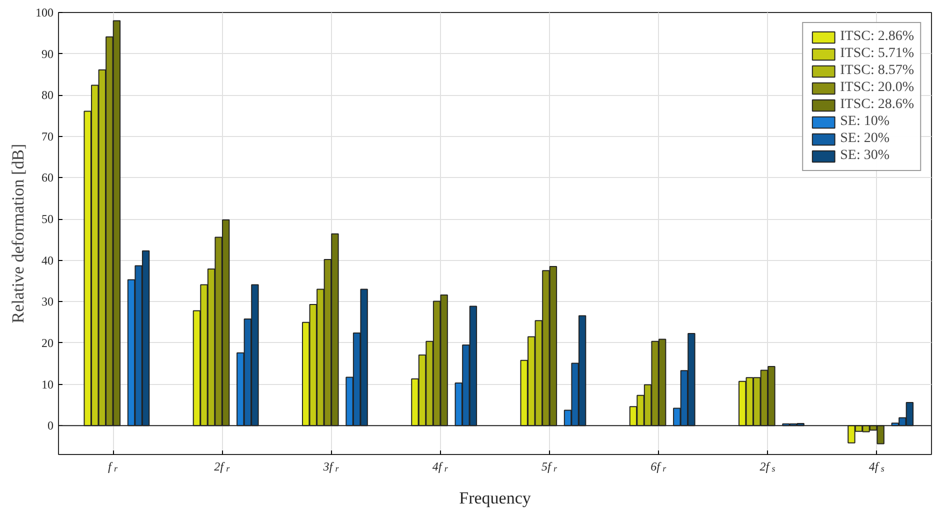 The image size is (937, 513). What do you see at coordinates (48, 301) in the screenshot?
I see `y-tick-label: 30` at bounding box center [48, 301].